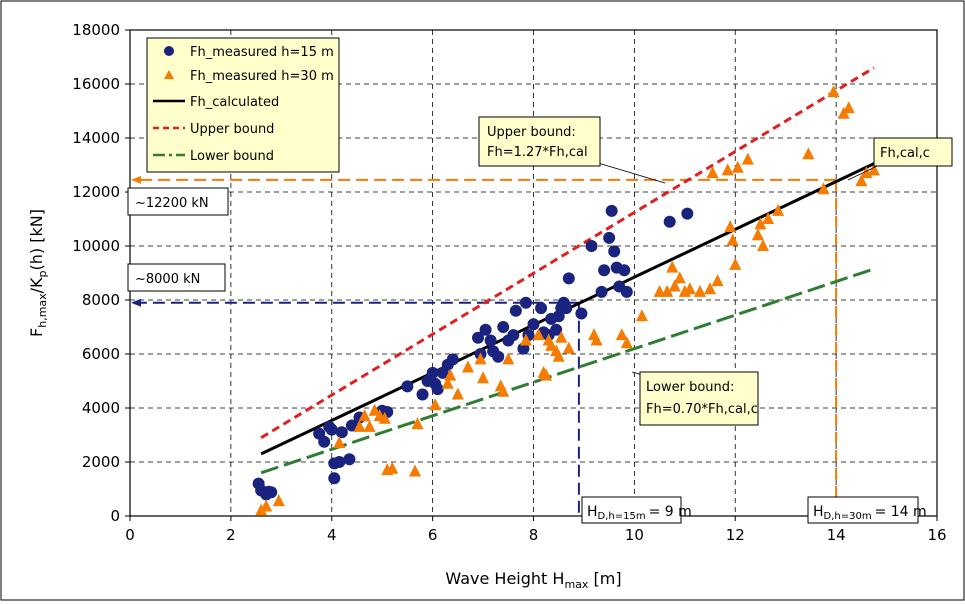 This screenshot has height=605, width=965. Describe the element at coordinates (702, 409) in the screenshot. I see `lower-bound-line2: Fh=0.70*Fh,cal,c` at that location.